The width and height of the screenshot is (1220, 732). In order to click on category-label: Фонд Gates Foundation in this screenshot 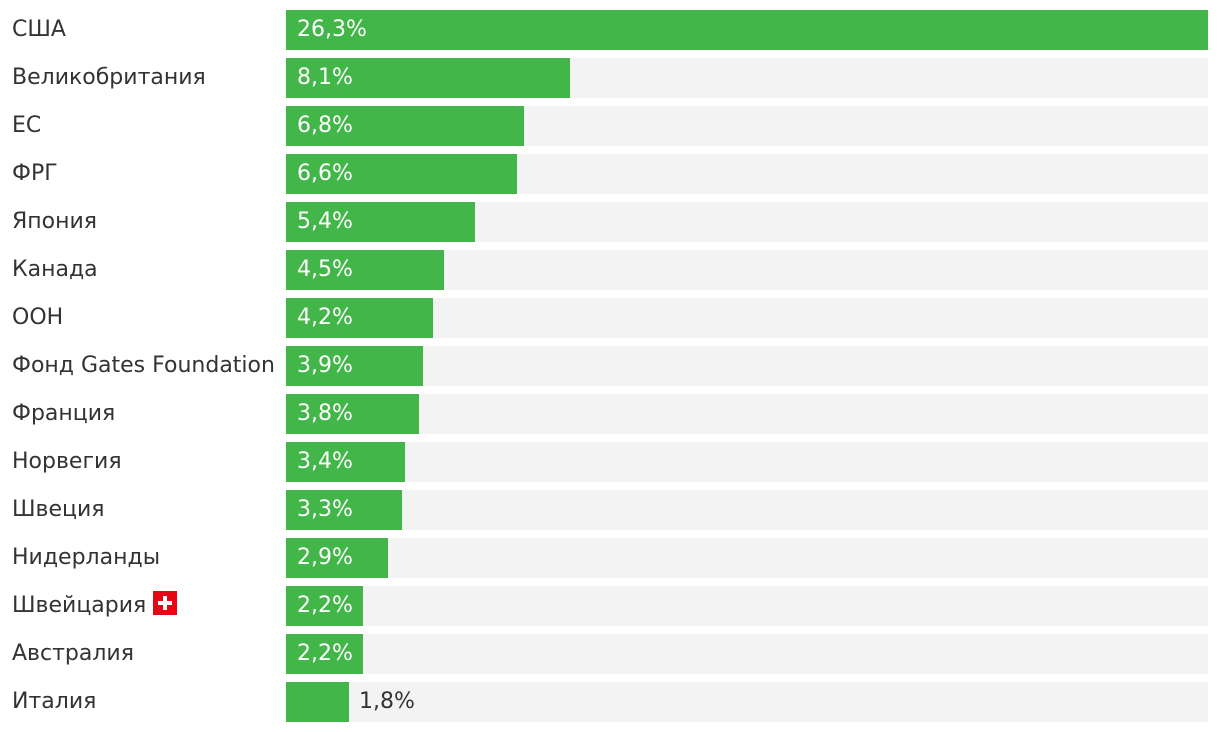, I will do `click(143, 366)`.